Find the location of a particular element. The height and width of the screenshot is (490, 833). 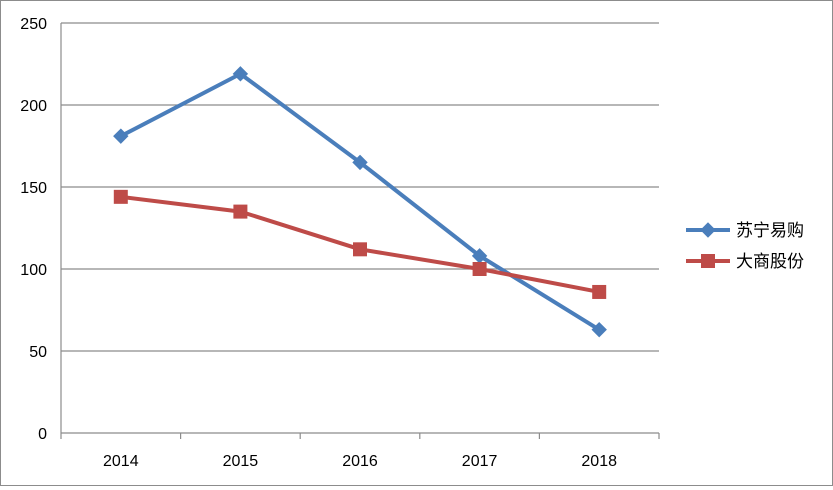

y-tick-label: 100 is located at coordinates (33, 270).